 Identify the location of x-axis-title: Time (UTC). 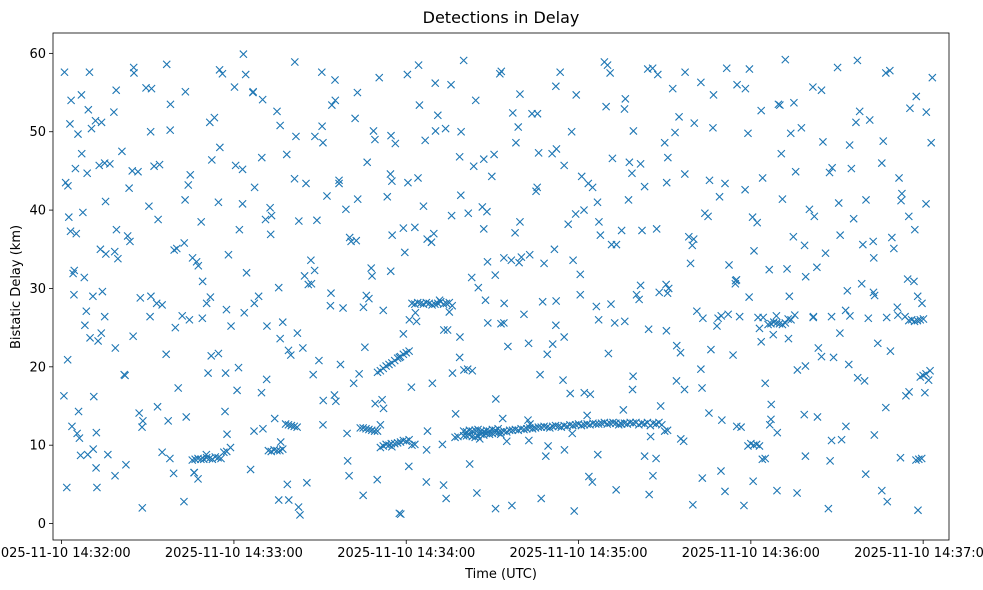
(500, 574).